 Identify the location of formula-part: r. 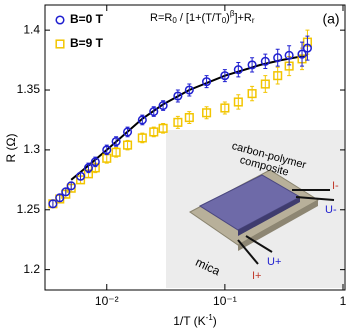
(253, 20).